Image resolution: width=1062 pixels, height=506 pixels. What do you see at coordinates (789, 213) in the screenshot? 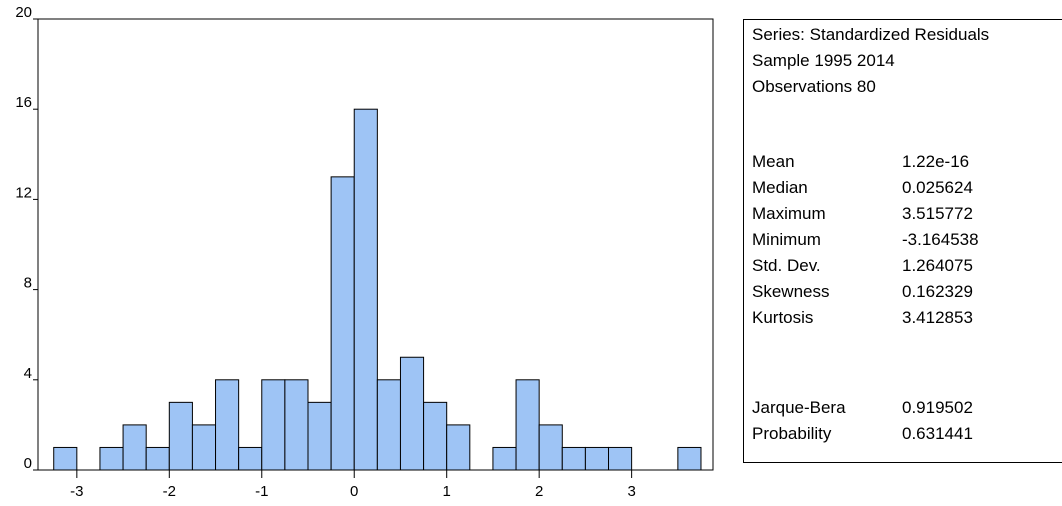
I see `stat-label: Maximum` at bounding box center [789, 213].